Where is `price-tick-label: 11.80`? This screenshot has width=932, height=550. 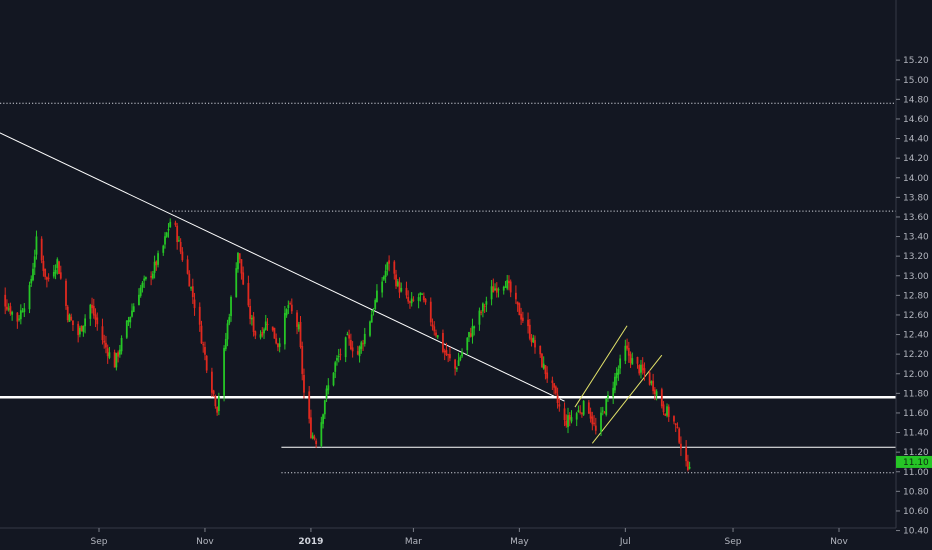
price-tick-label: 11.80 is located at coordinates (916, 394).